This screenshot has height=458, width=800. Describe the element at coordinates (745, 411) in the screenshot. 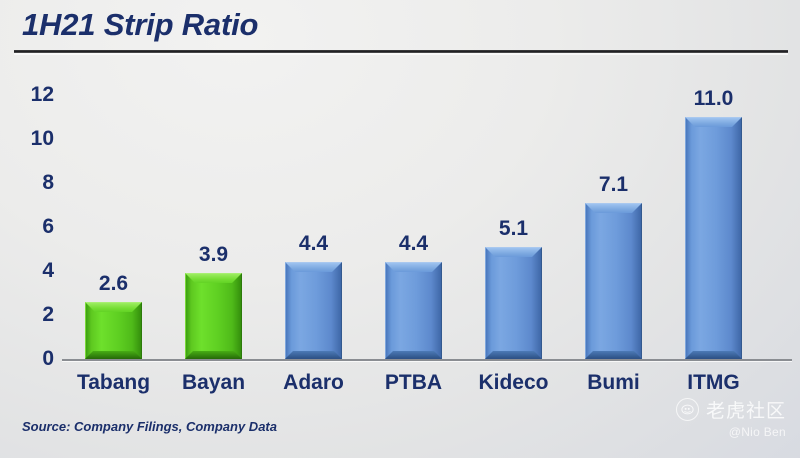

I see `watermark-brand: 老虎社区` at that location.